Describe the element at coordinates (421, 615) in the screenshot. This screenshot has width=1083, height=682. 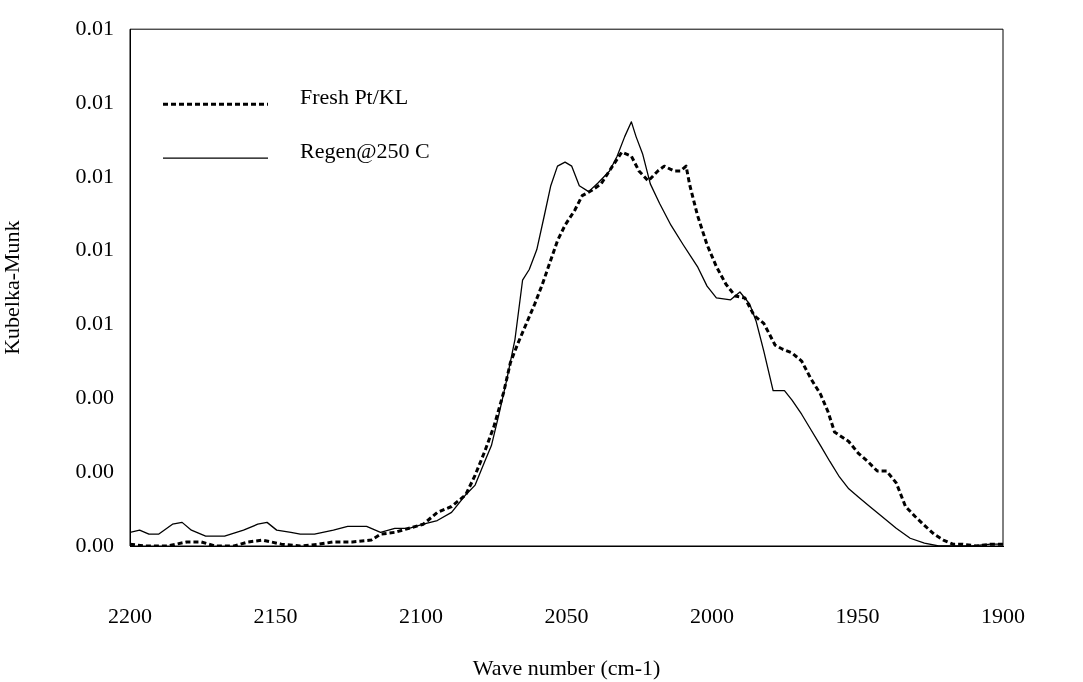
I see `x-tick-label: 2100` at that location.